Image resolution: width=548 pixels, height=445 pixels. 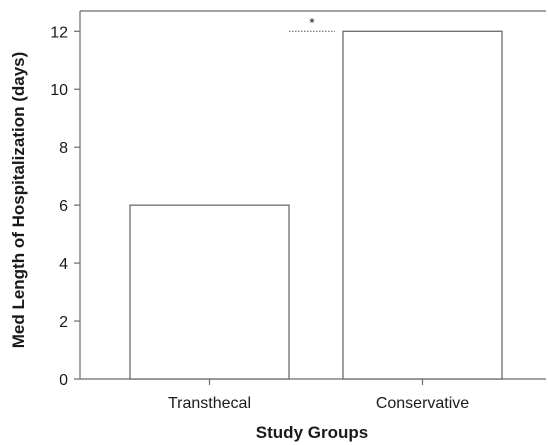 I want to click on y-tick-label: 4, so click(x=63, y=264).